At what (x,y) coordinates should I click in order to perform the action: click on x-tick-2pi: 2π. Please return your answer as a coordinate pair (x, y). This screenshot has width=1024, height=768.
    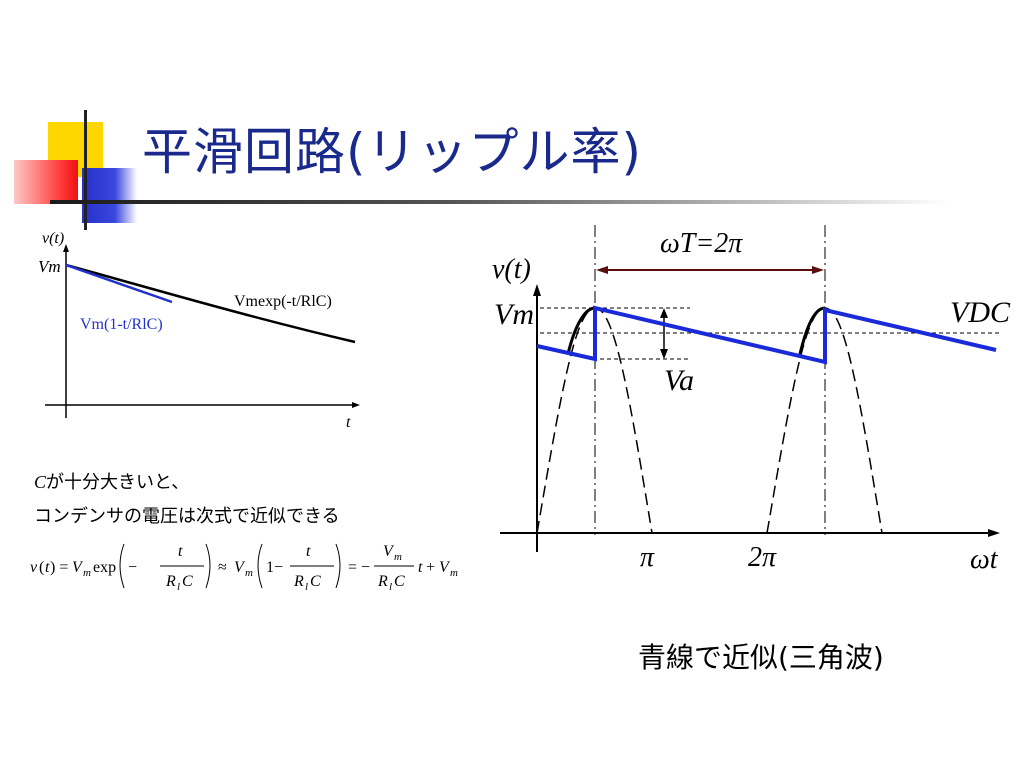
    Looking at the image, I should click on (762, 557).